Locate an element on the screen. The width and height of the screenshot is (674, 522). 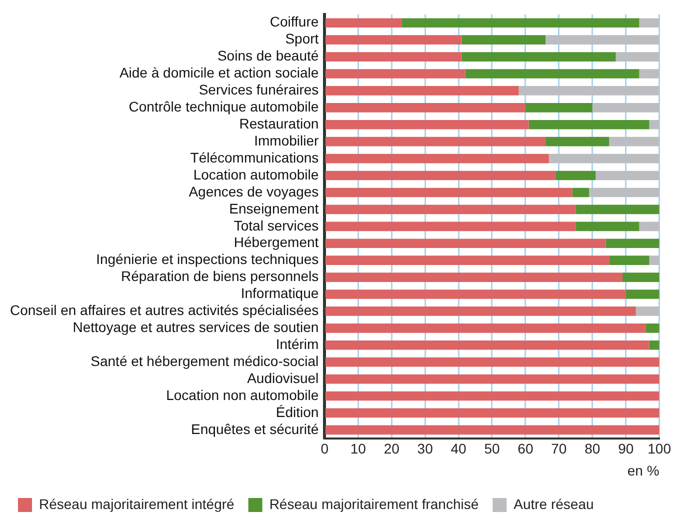
y-tick-label: Nettoyage et autres services de soutien is located at coordinates (195, 327).